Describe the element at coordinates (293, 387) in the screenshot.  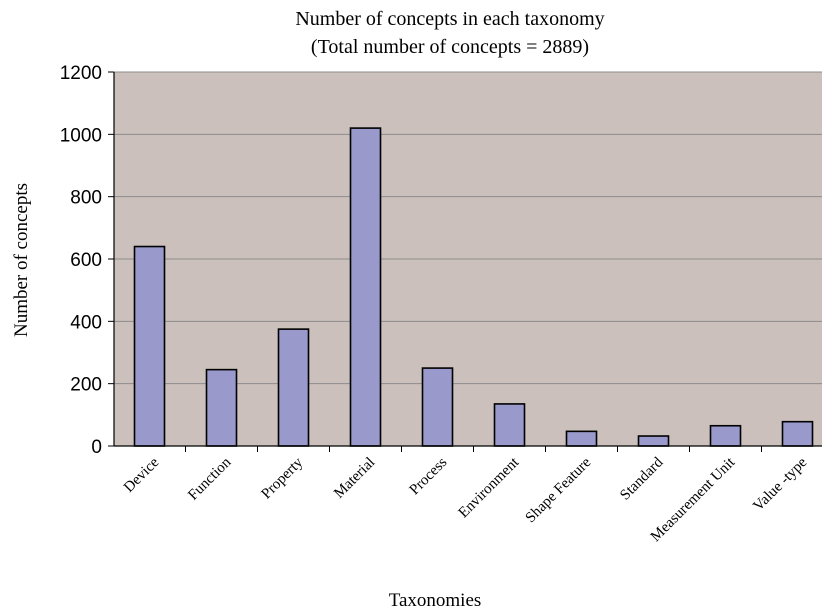
I see `bar-property` at that location.